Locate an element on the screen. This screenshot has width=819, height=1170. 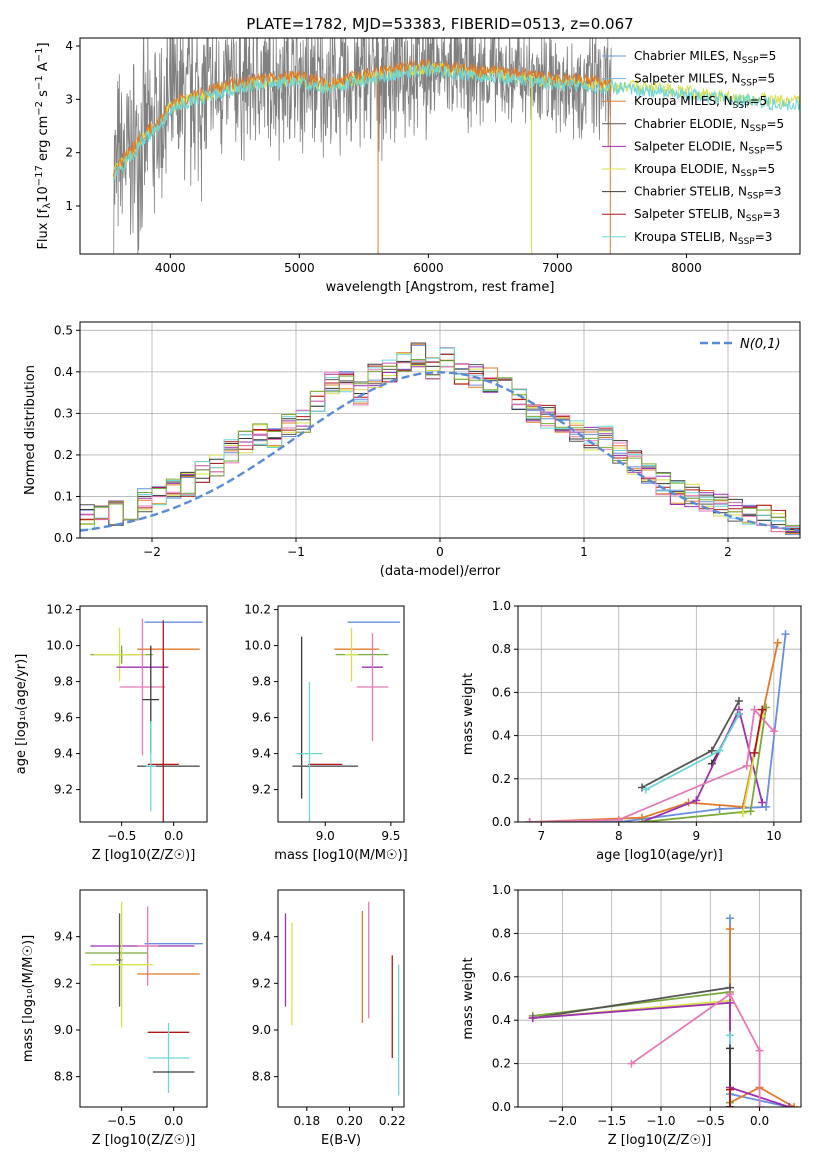
y-axis-label: mass [log₁₀(M/M☉)] is located at coordinates (28, 998).